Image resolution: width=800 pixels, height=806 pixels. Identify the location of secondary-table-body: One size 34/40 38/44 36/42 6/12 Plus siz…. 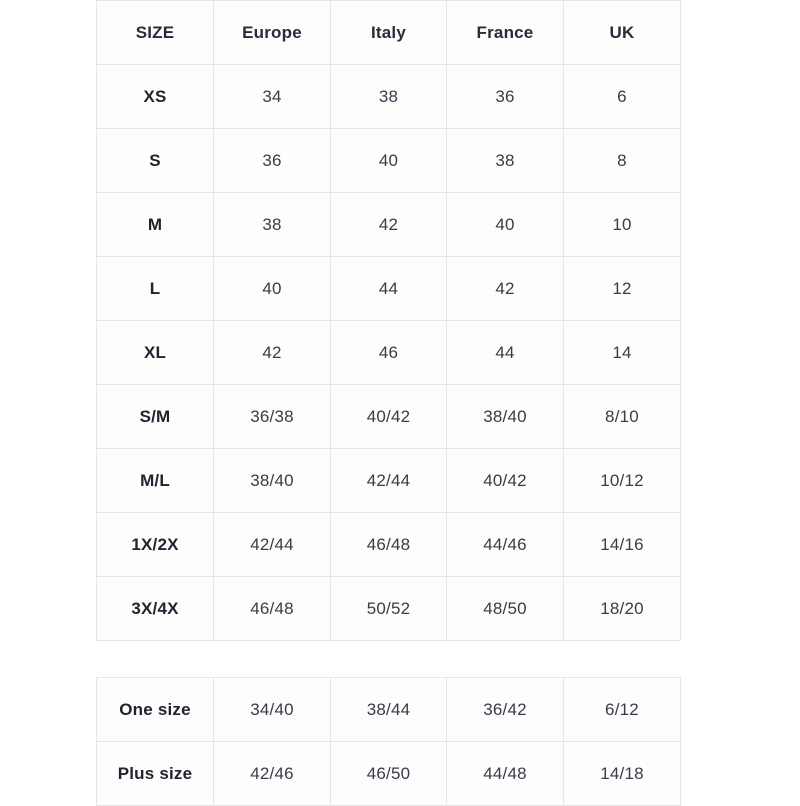
(388, 741).